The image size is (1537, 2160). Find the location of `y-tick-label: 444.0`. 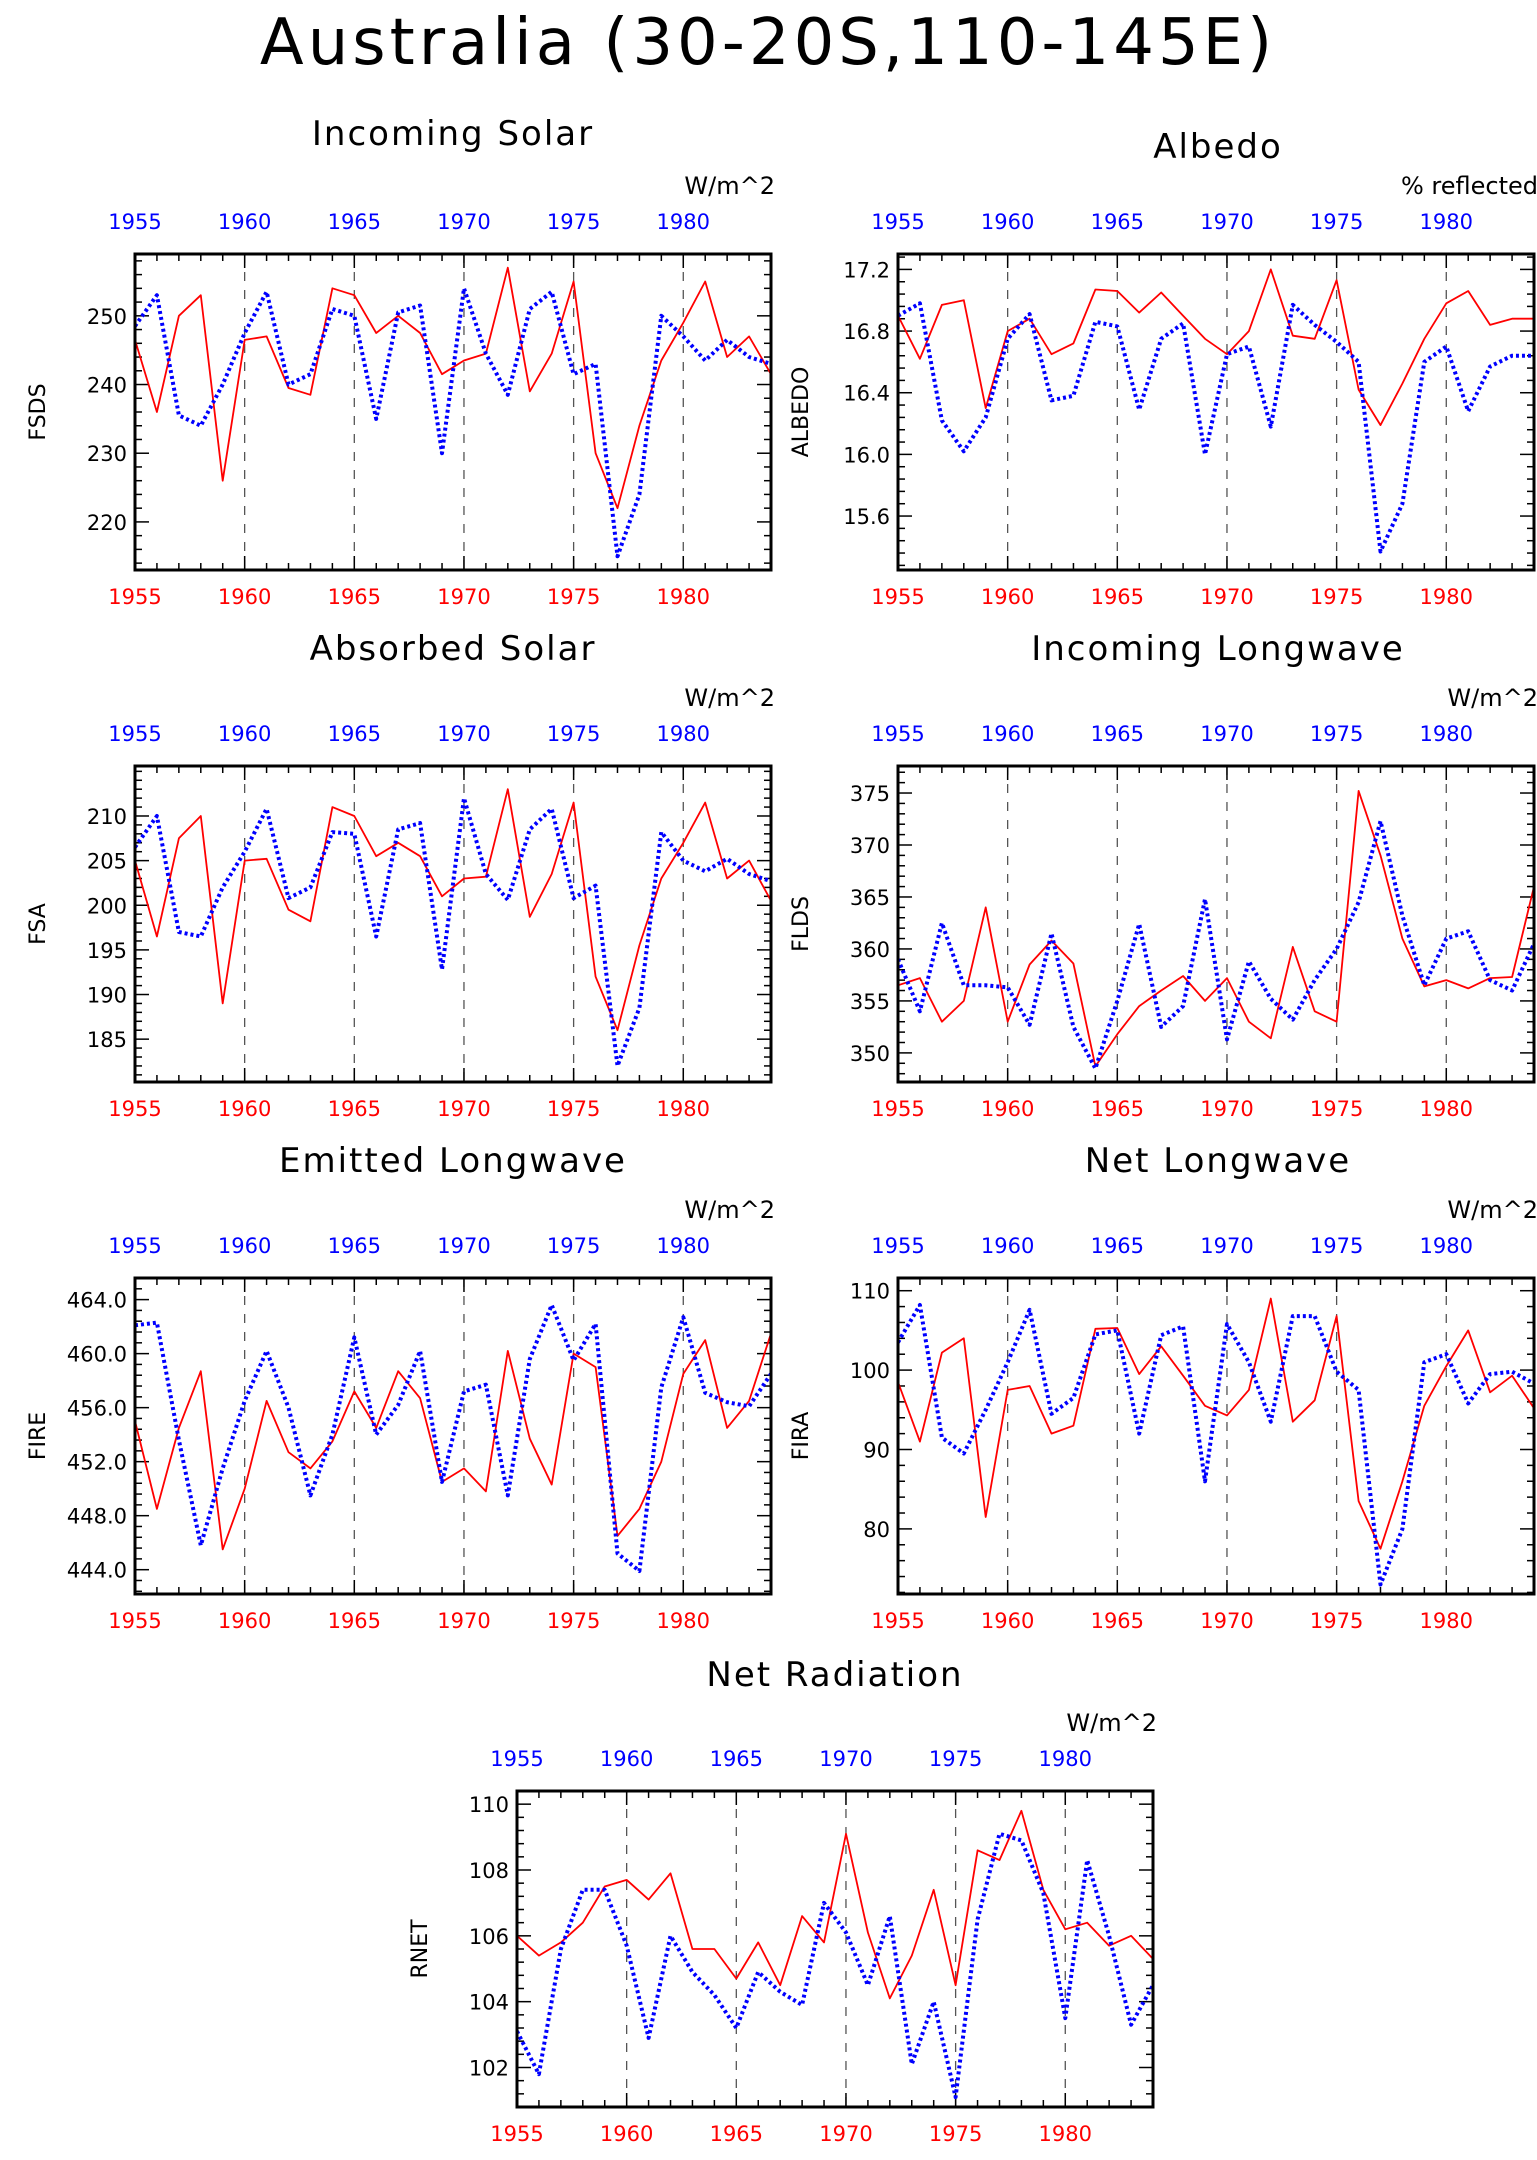

y-tick-label: 444.0 is located at coordinates (97, 1571).